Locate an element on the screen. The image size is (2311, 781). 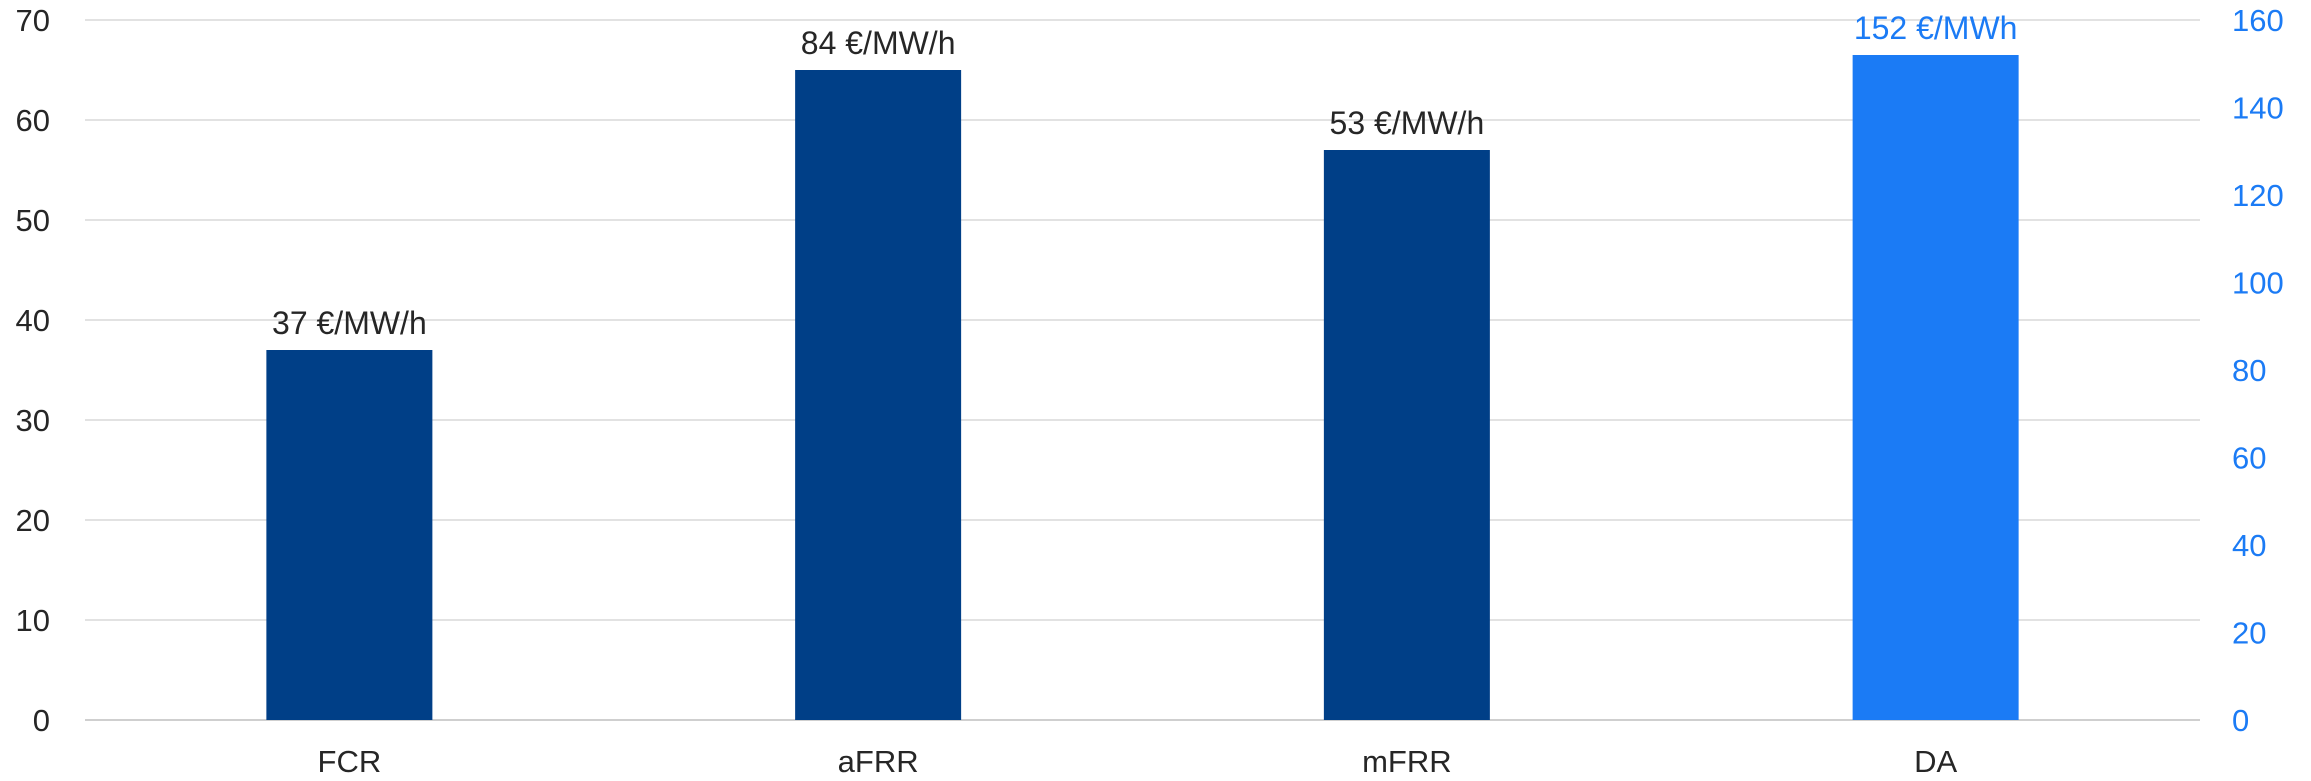
right-axis-tick-label: 100 is located at coordinates (2258, 283).